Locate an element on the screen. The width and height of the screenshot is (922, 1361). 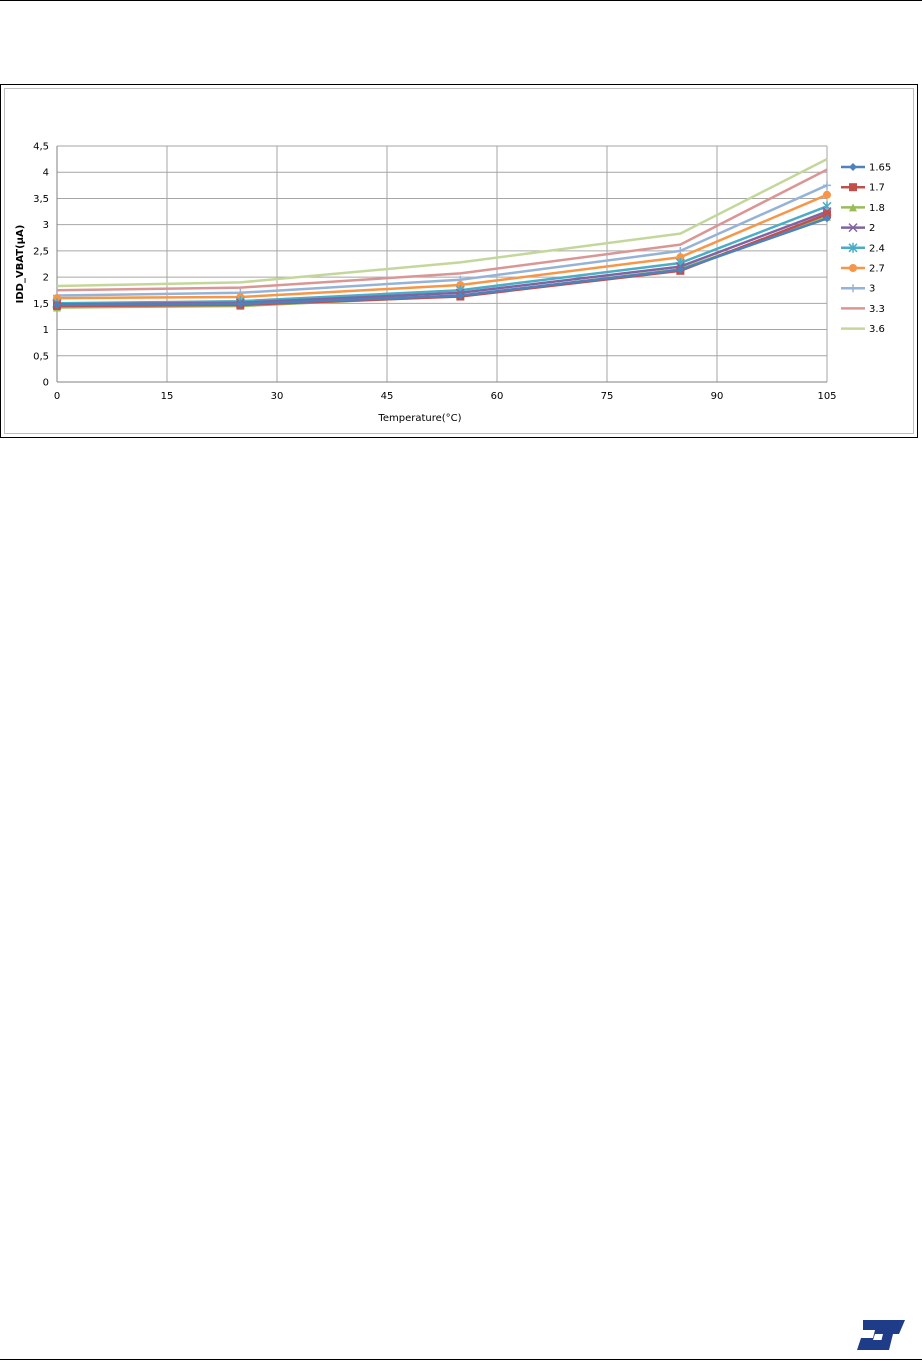
st-logo-icon is located at coordinates (881, 1335).